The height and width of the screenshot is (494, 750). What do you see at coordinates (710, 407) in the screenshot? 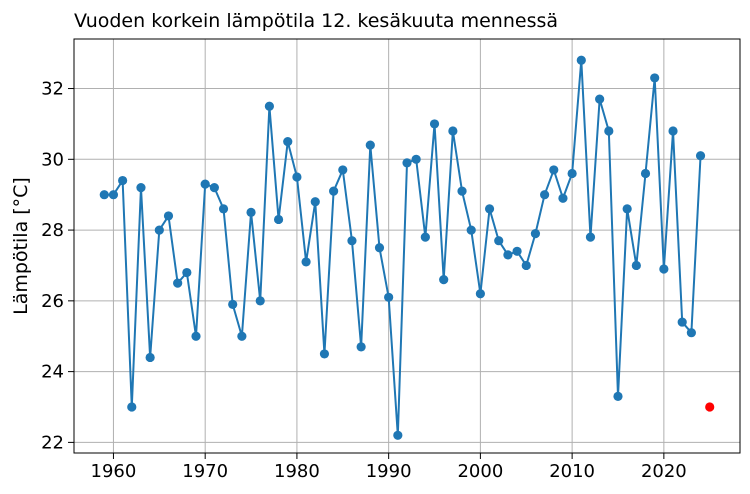
I see `highlight-point` at bounding box center [710, 407].